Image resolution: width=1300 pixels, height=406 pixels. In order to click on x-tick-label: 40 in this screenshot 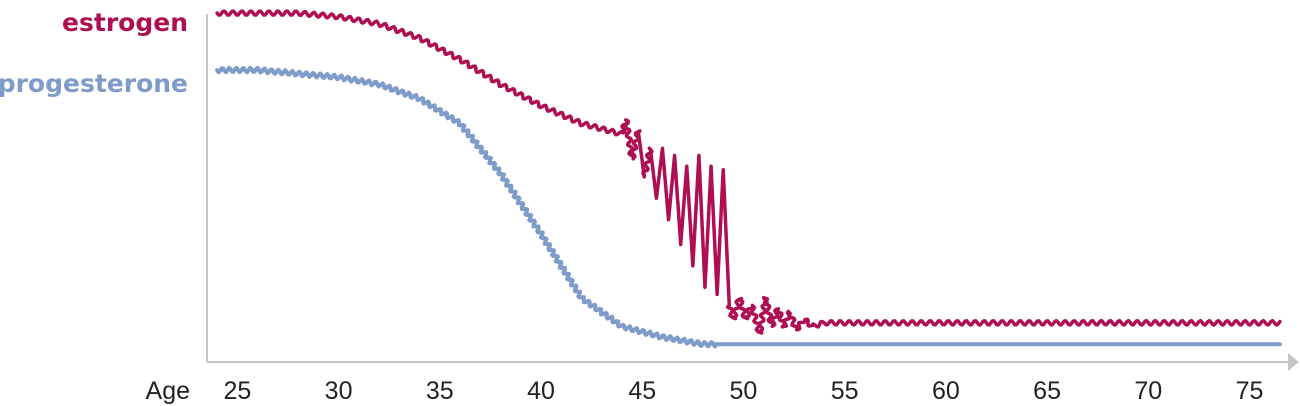, I will do `click(541, 391)`.